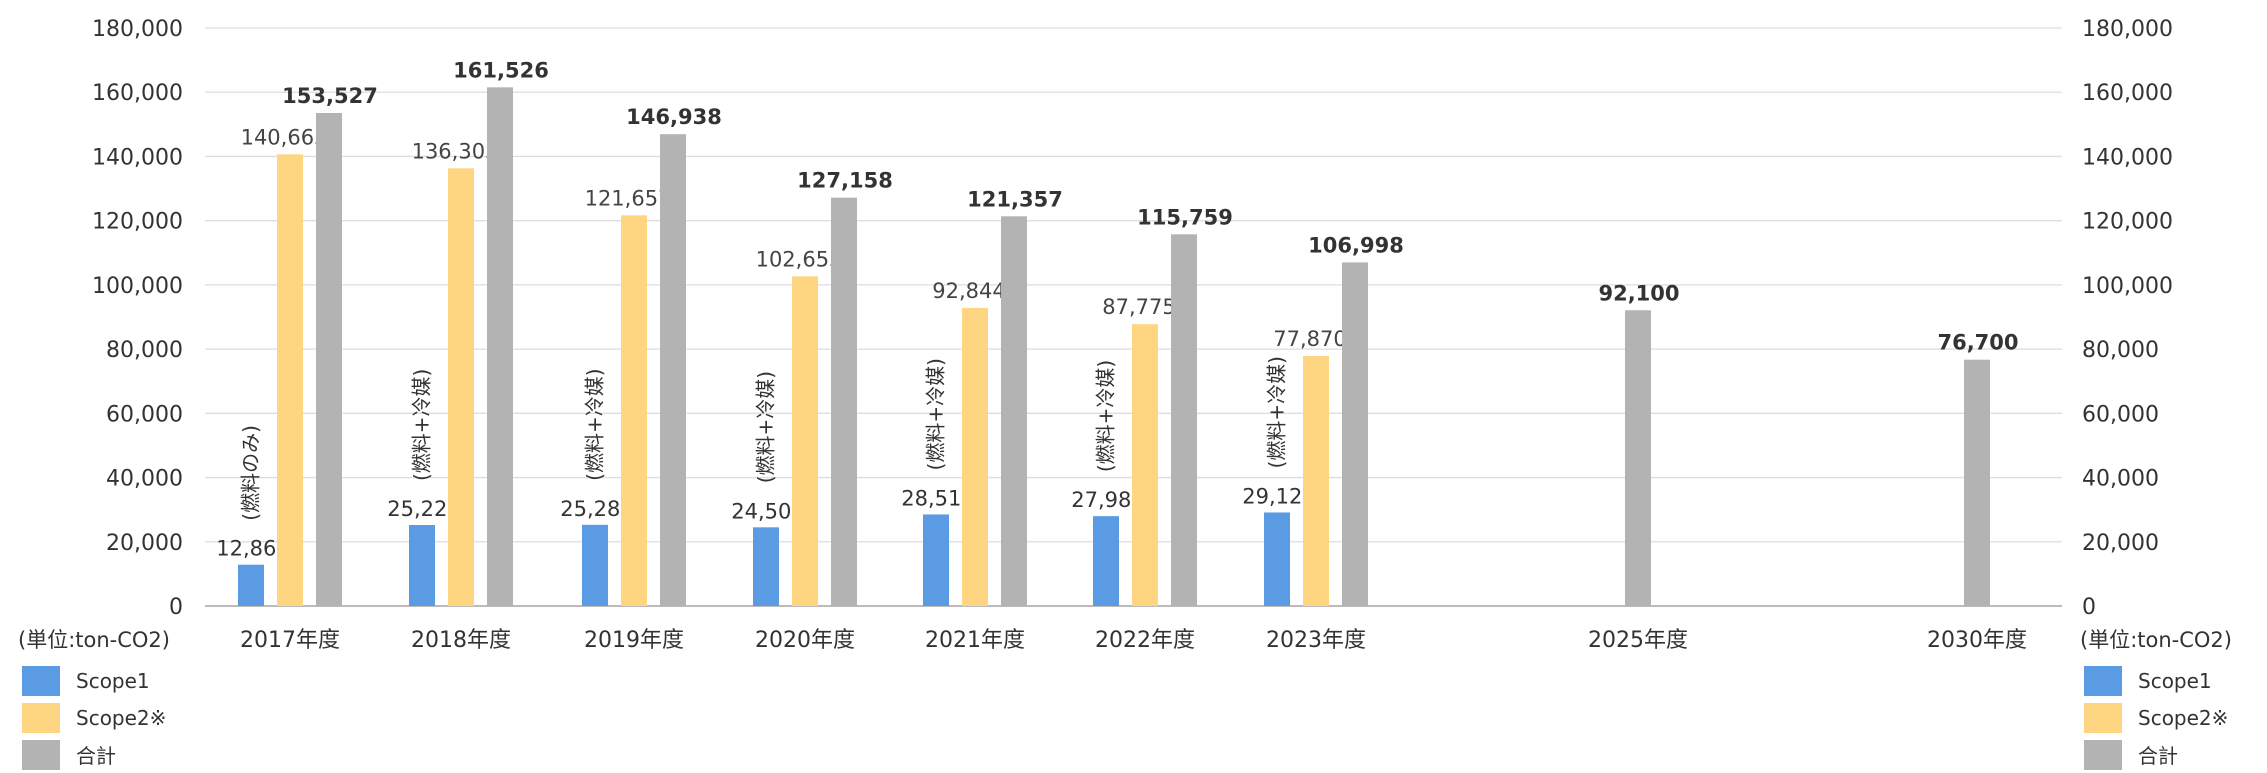  Describe the element at coordinates (805, 640) in the screenshot. I see `x-tick-label: 2020年度` at that location.